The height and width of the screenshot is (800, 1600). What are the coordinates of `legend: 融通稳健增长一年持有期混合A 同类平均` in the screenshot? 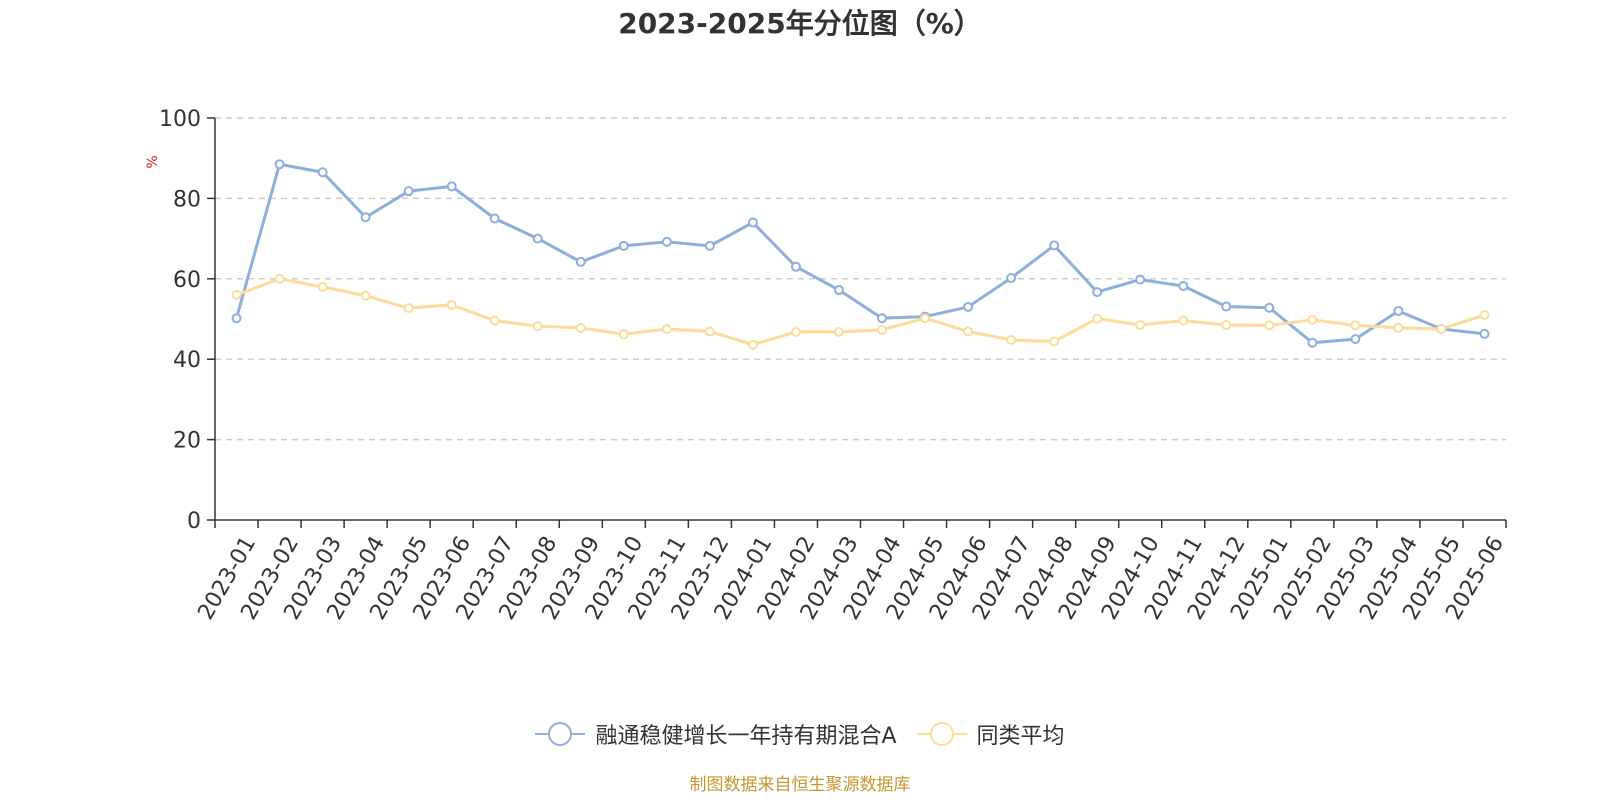 It's located at (800, 734).